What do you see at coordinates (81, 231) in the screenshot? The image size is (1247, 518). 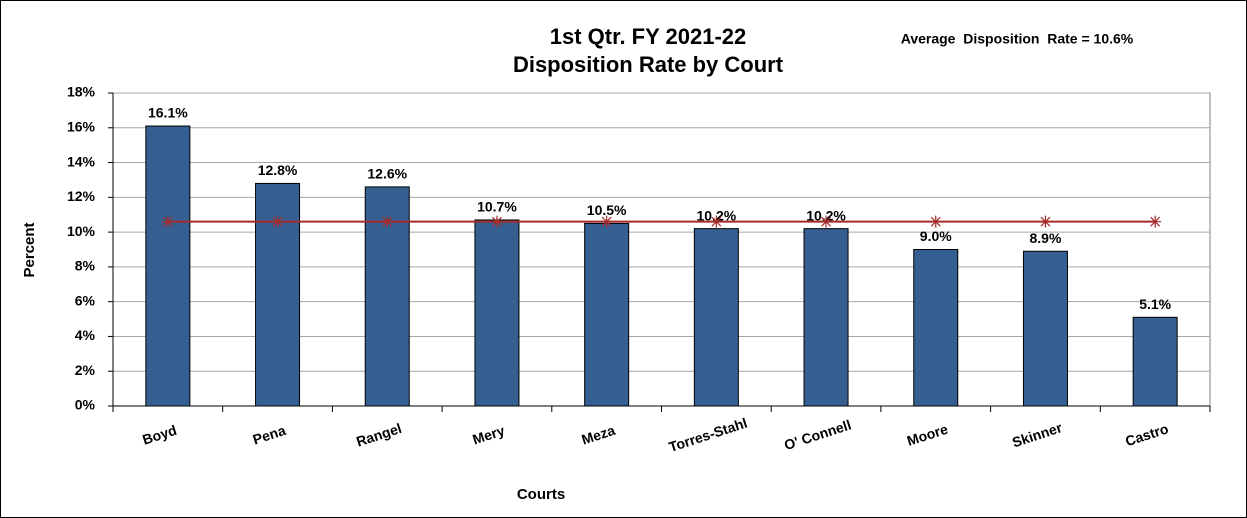 I see `y-tick-label: 10%` at bounding box center [81, 231].